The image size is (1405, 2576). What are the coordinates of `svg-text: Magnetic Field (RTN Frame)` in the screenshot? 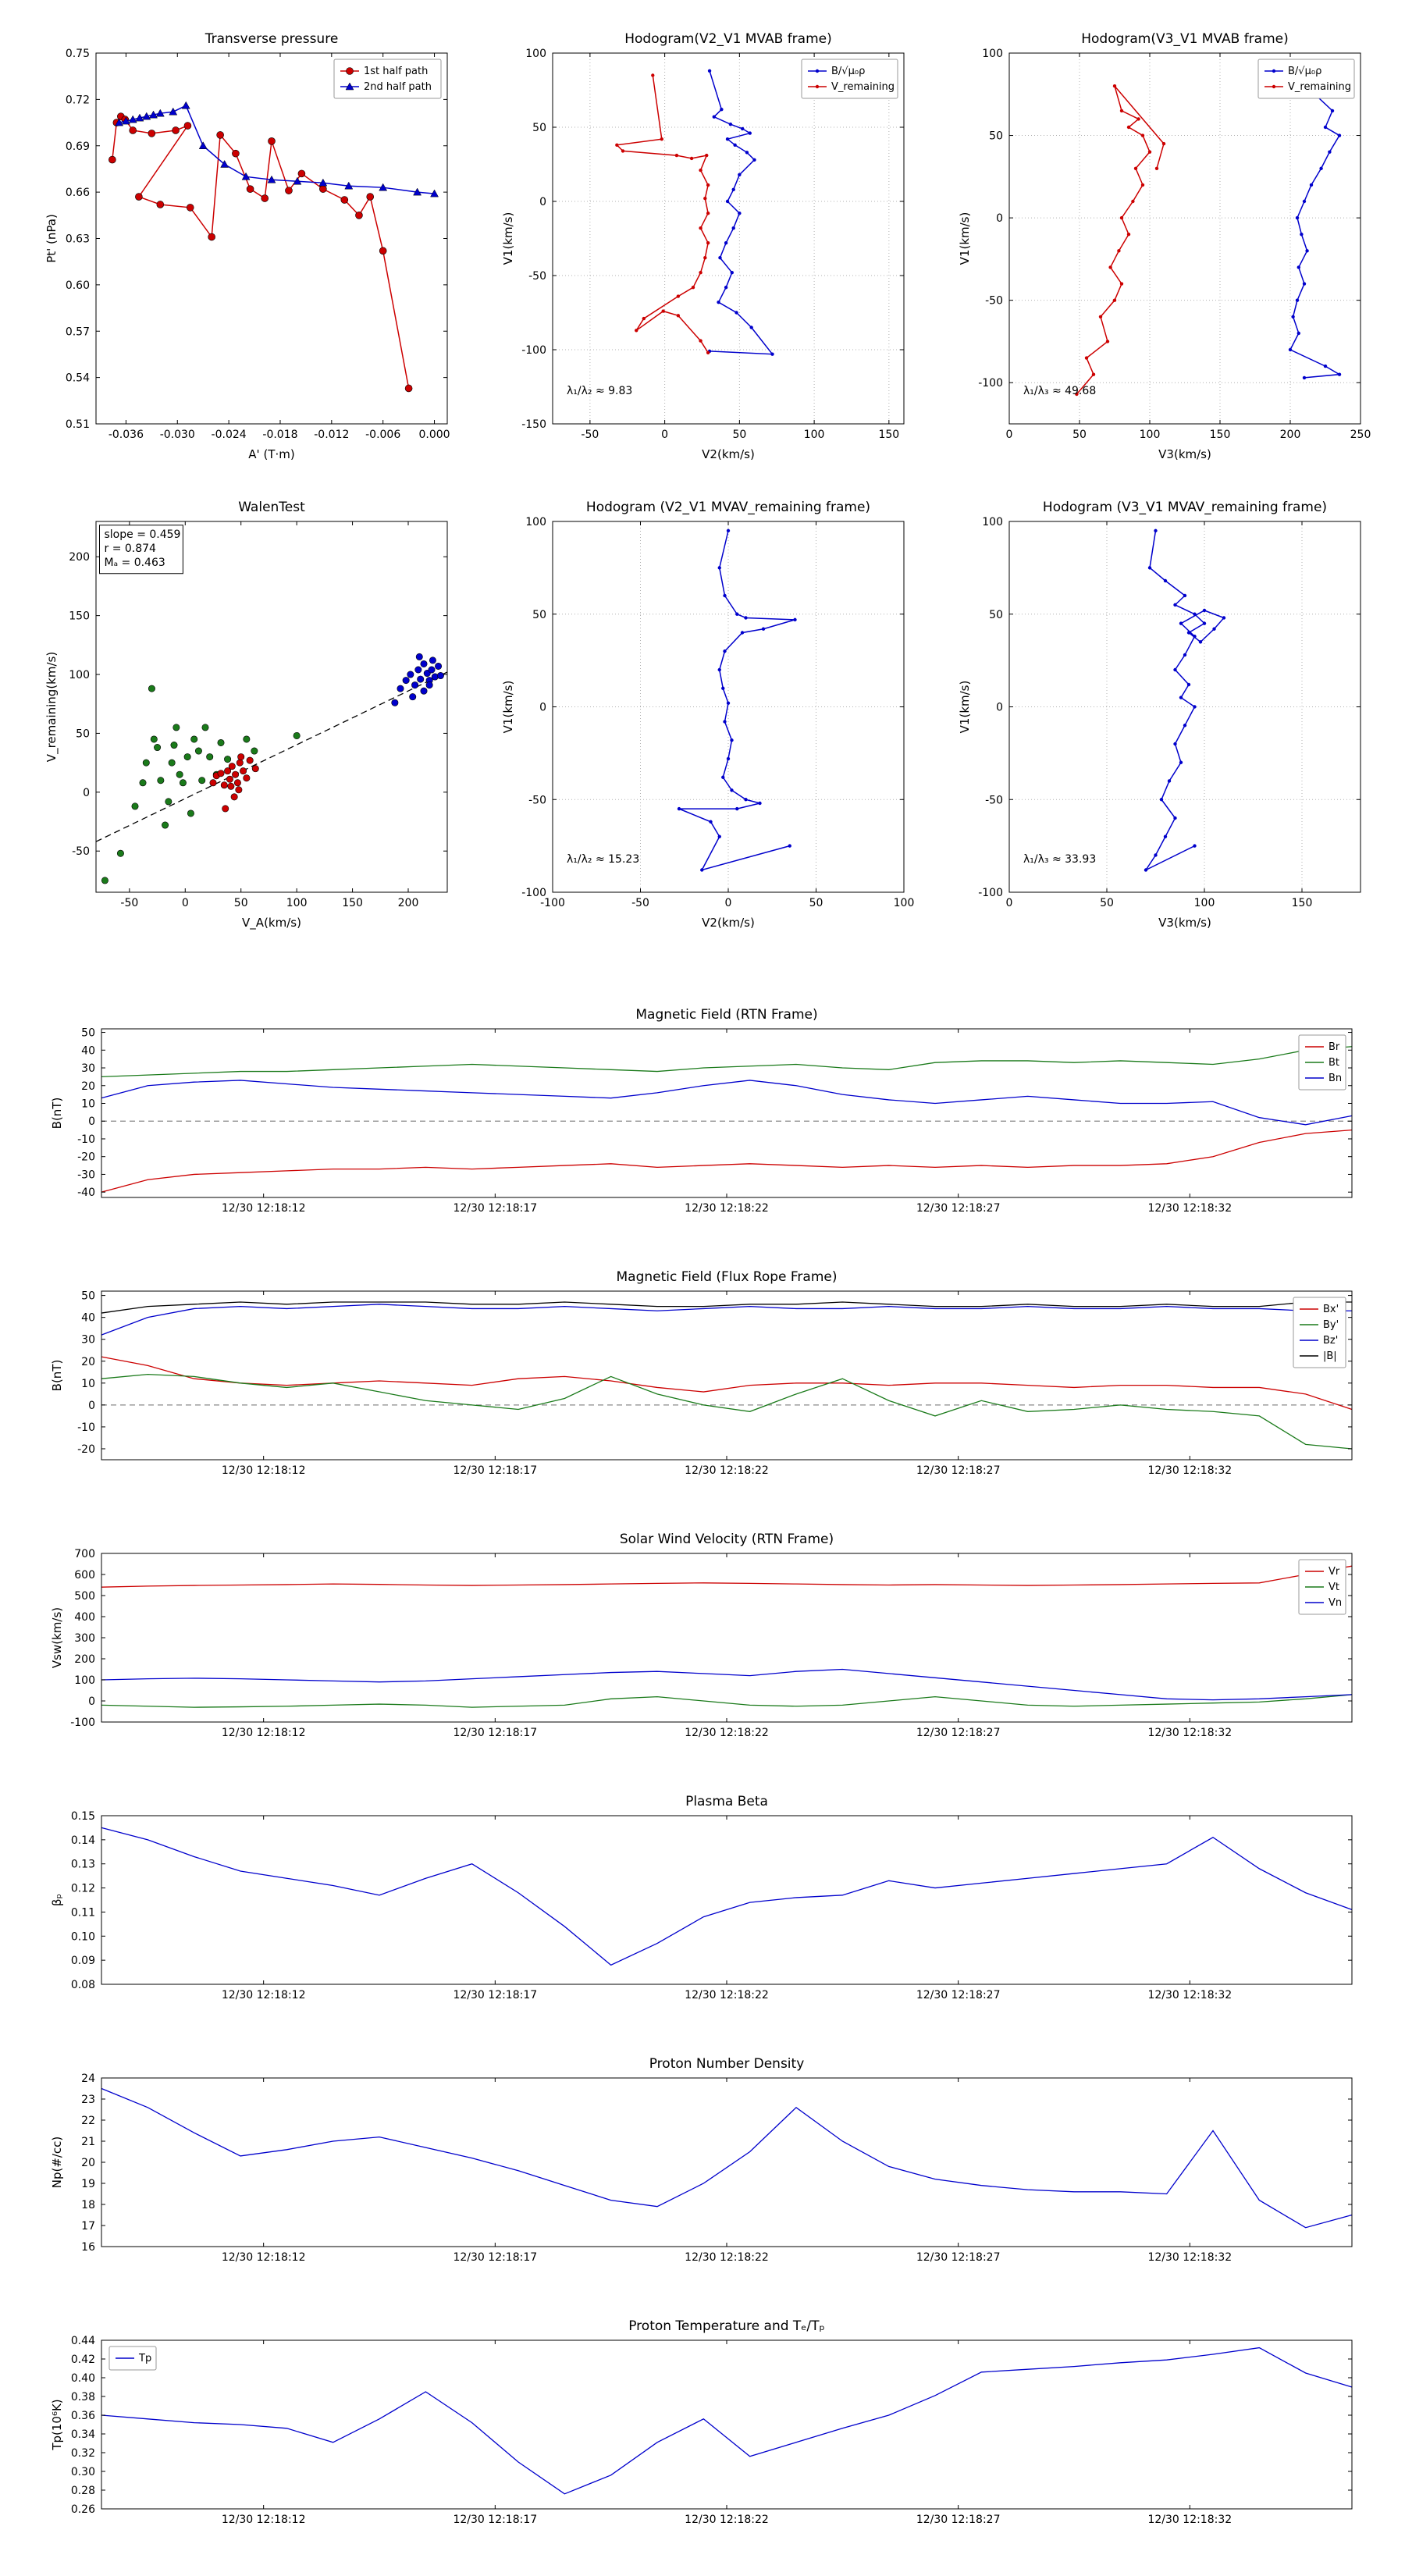 It's located at (726, 1015).